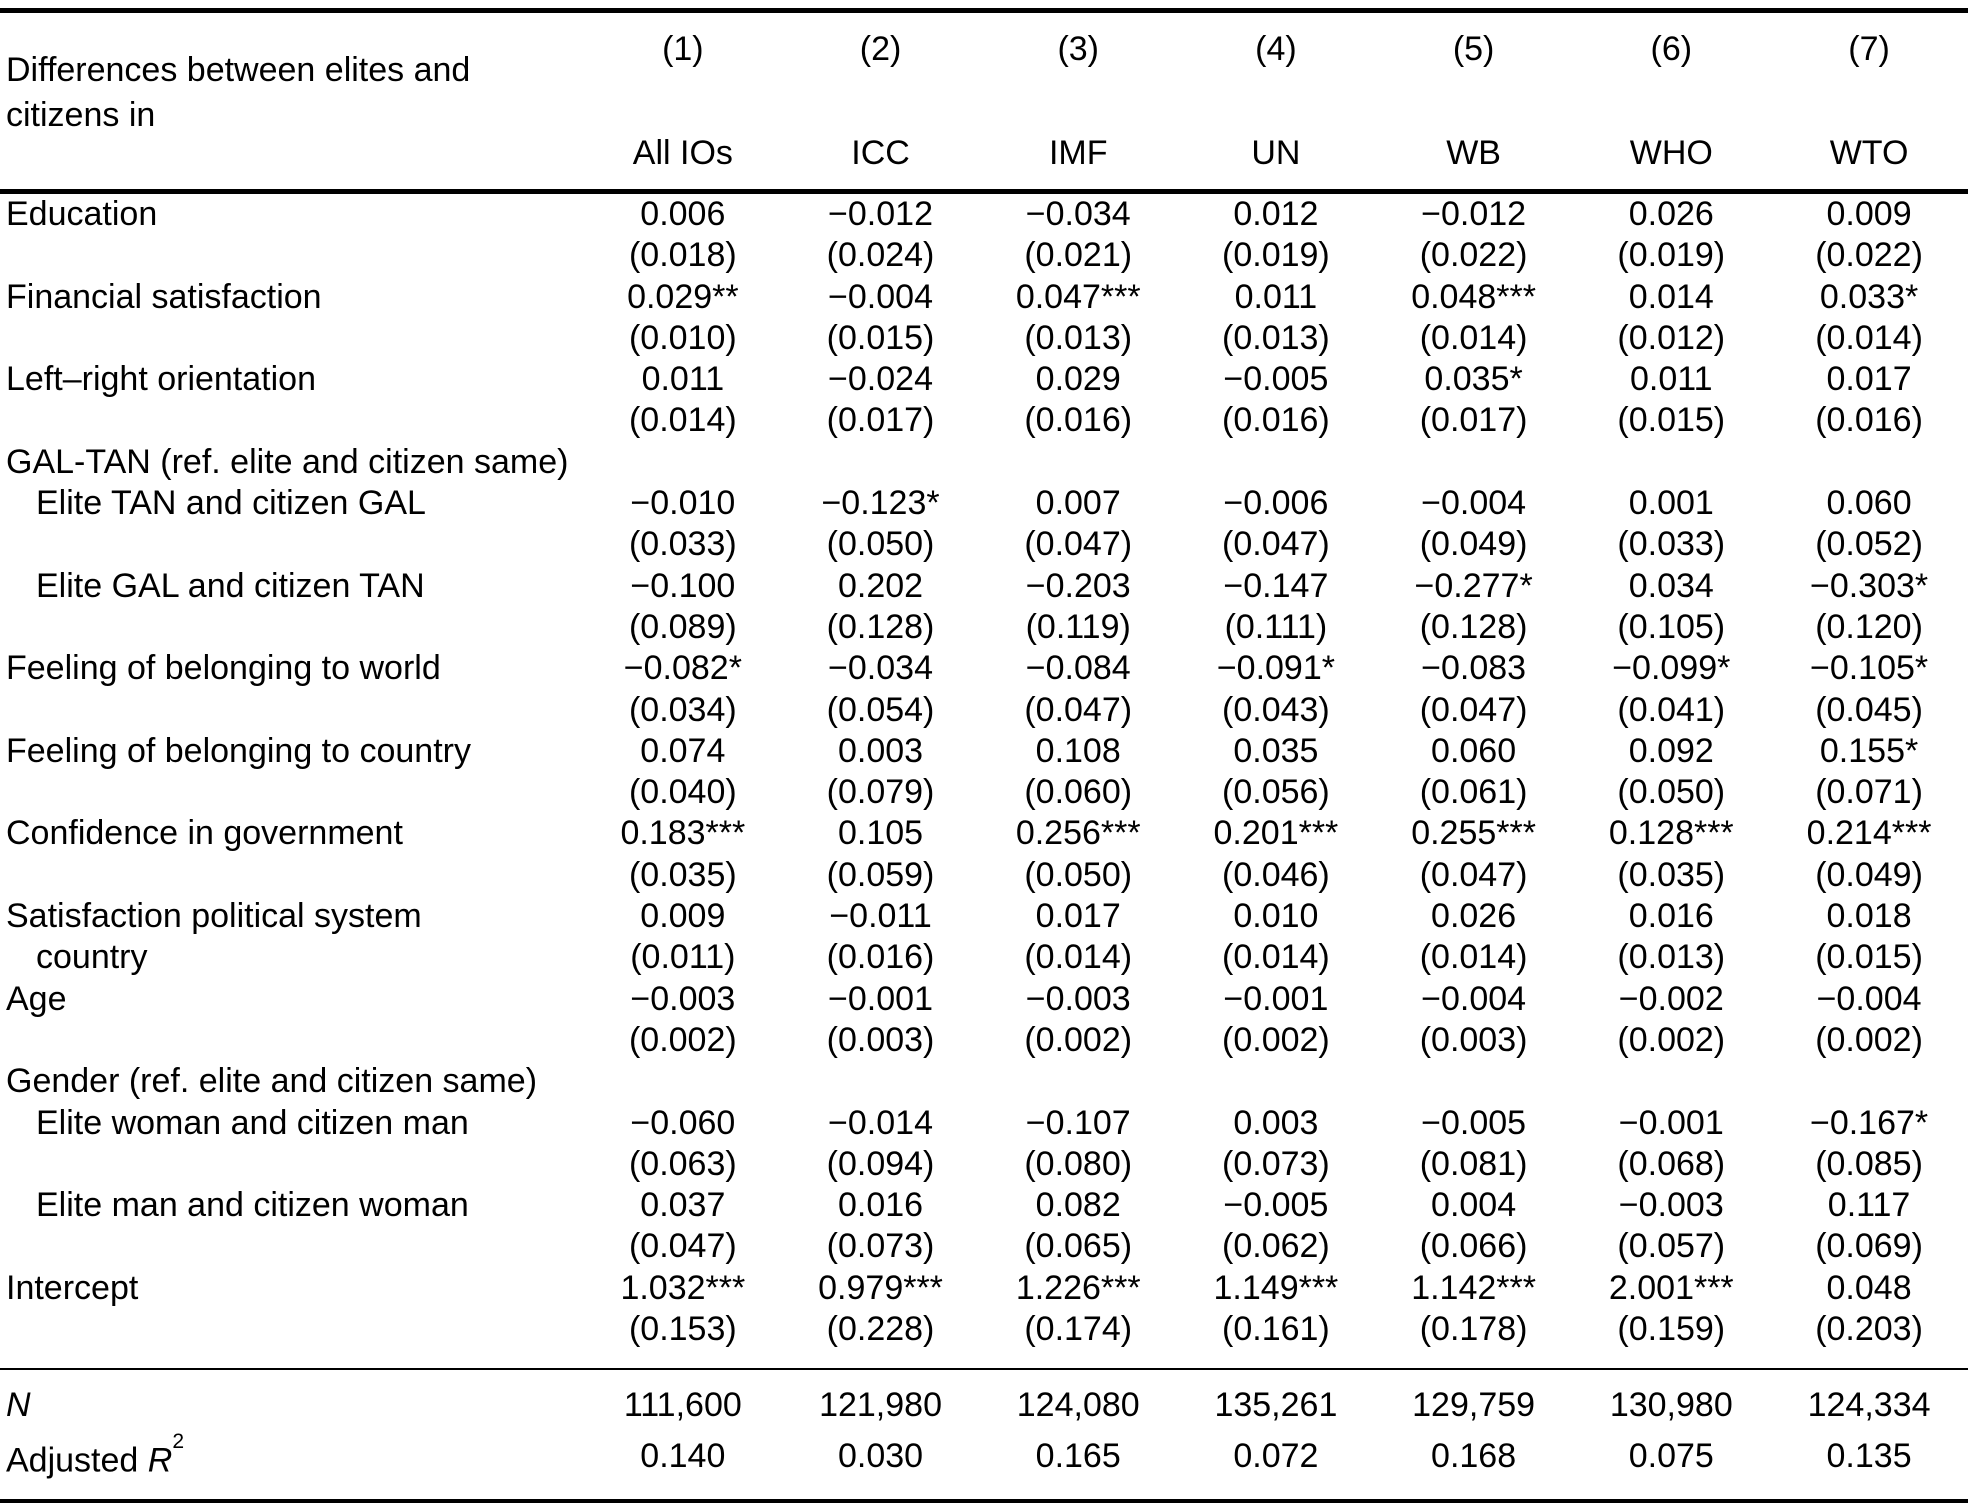 The image size is (1968, 1503). Describe the element at coordinates (881, 400) in the screenshot. I see `estimate-cell: −0.024 (0.017)` at that location.